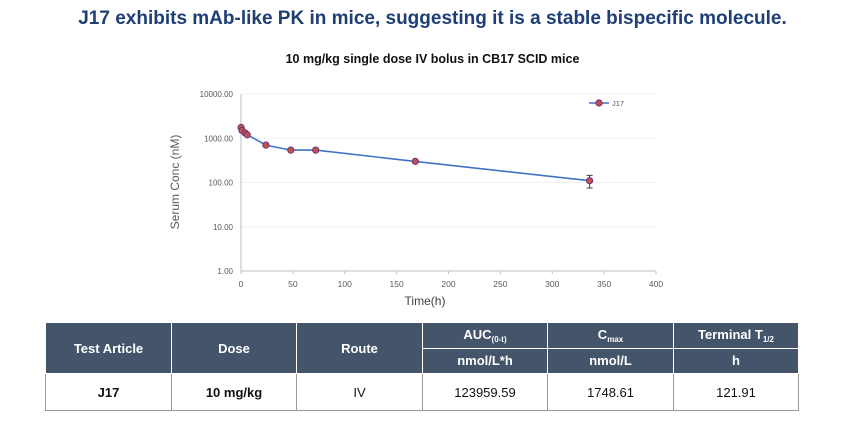 Image resolution: width=865 pixels, height=432 pixels. I want to click on legend-marker, so click(599, 103).